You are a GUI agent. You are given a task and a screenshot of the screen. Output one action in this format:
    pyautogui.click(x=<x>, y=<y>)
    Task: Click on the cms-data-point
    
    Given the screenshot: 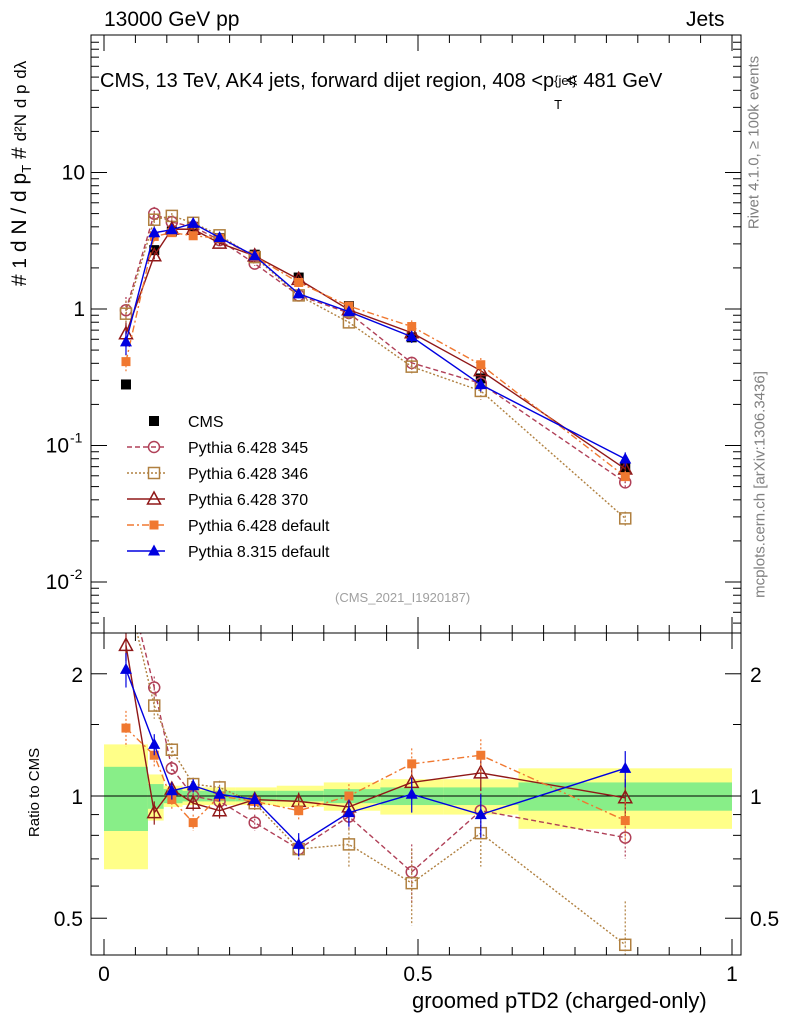 What is the action you would take?
    pyautogui.click(x=125, y=384)
    